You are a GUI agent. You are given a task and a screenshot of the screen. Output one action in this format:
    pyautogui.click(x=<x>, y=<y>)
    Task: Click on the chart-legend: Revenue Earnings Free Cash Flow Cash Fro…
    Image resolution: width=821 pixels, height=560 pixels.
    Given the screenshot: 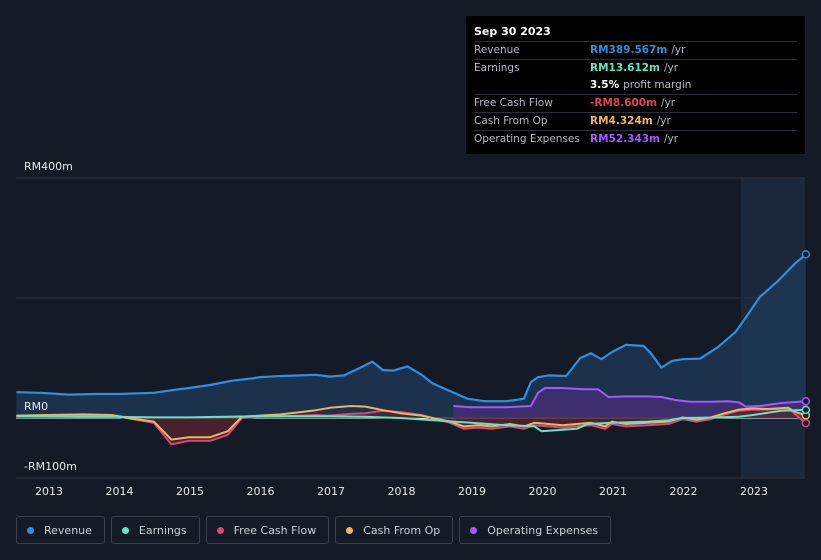 What is the action you would take?
    pyautogui.click(x=314, y=531)
    